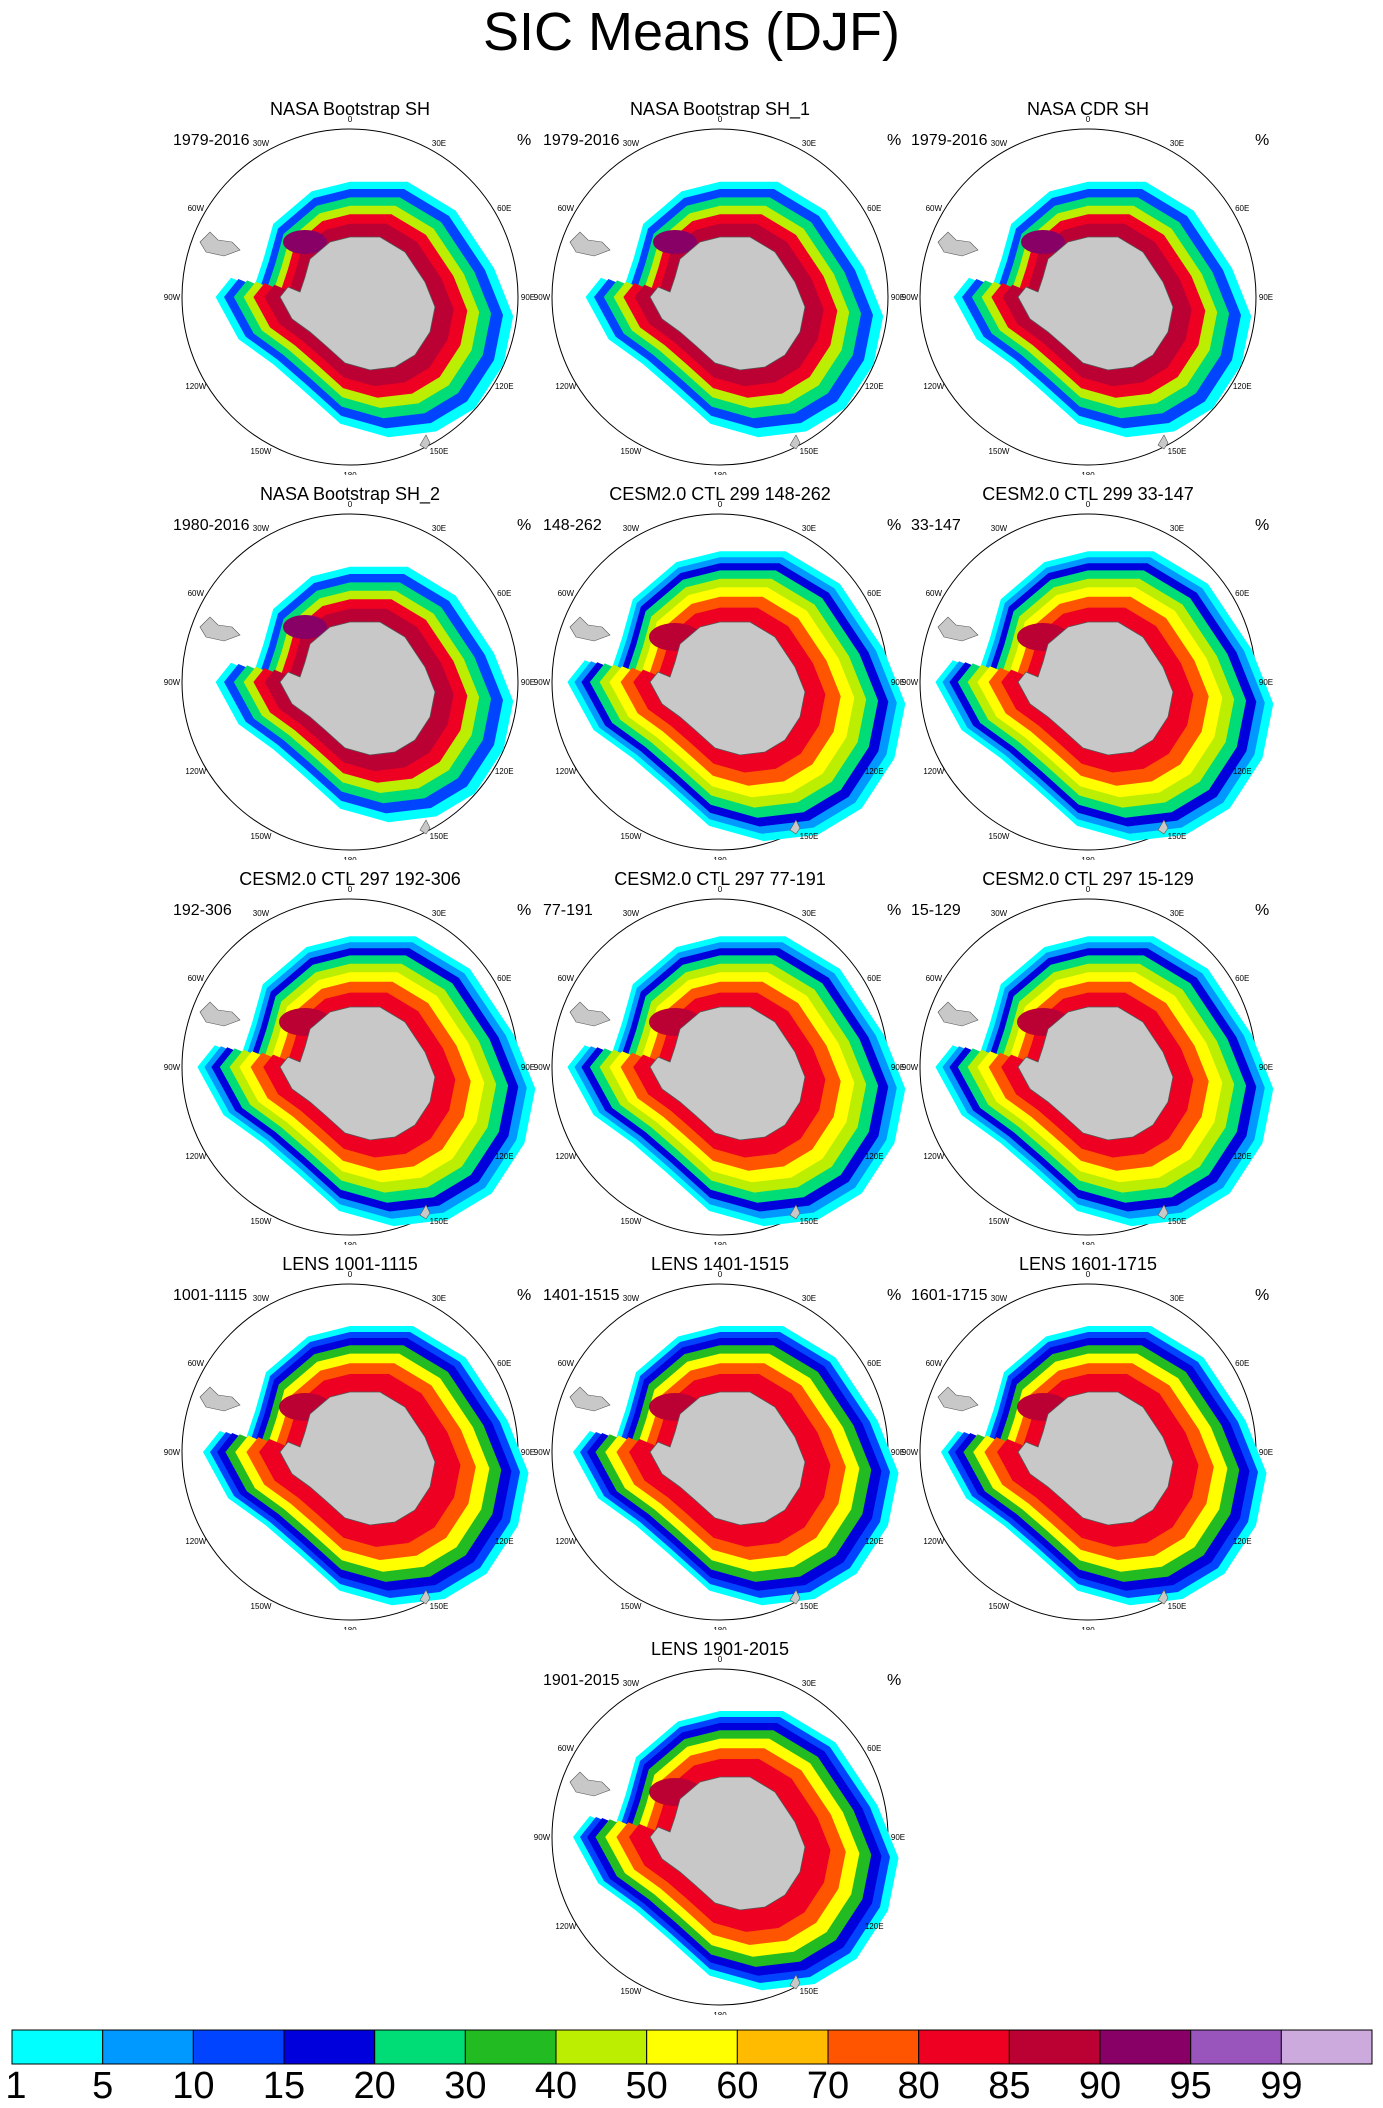  Describe the element at coordinates (556, 2086) in the screenshot. I see `colorbar-tick-label: 40` at that location.